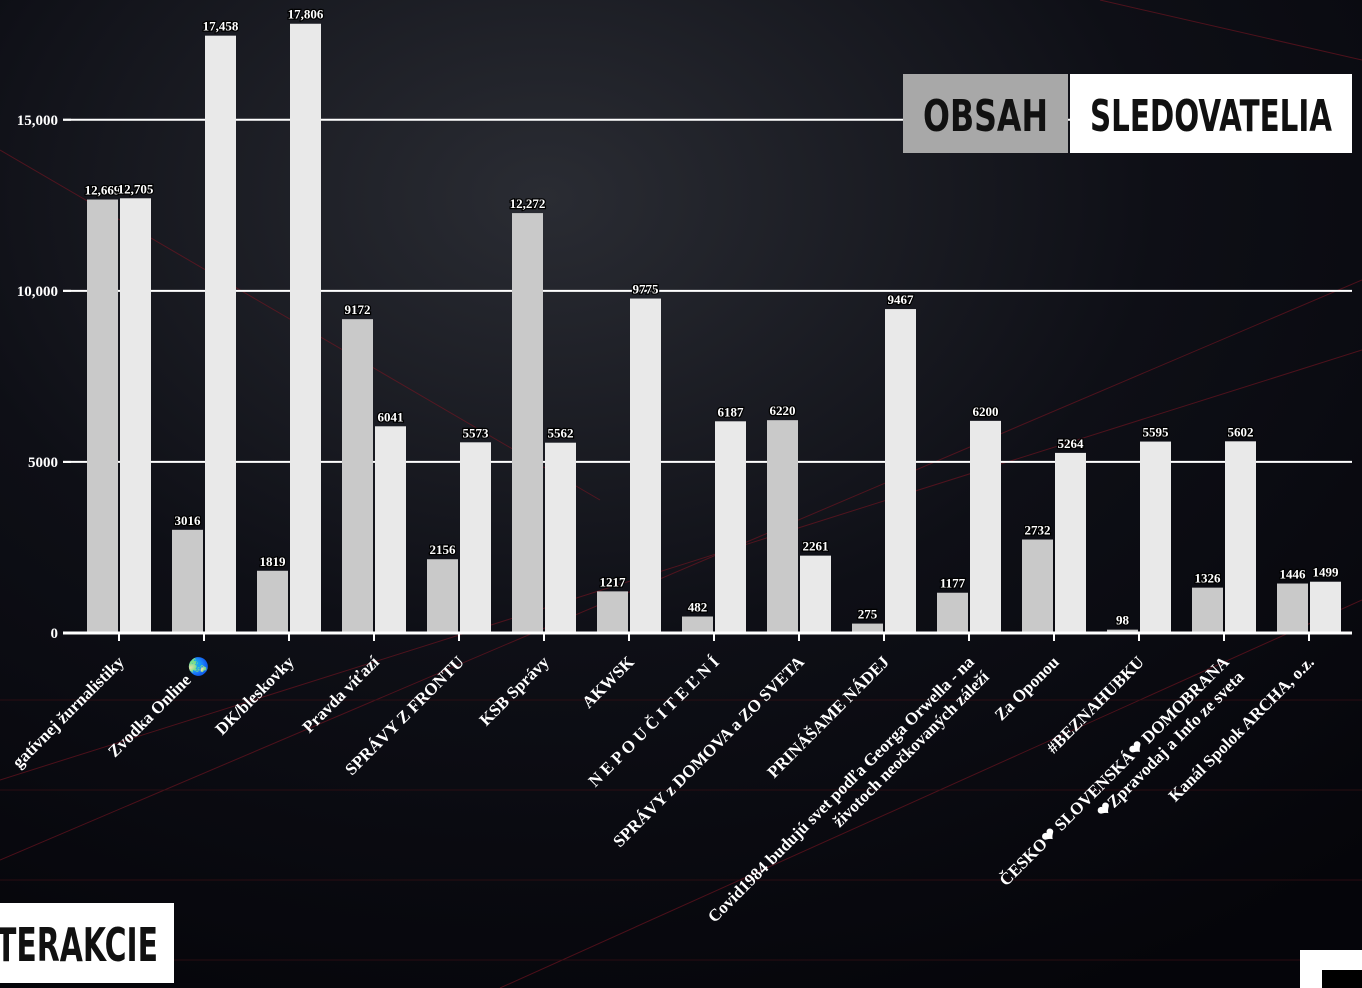 This screenshot has height=988, width=1362. I want to click on value-label: 9467, so click(901, 299).